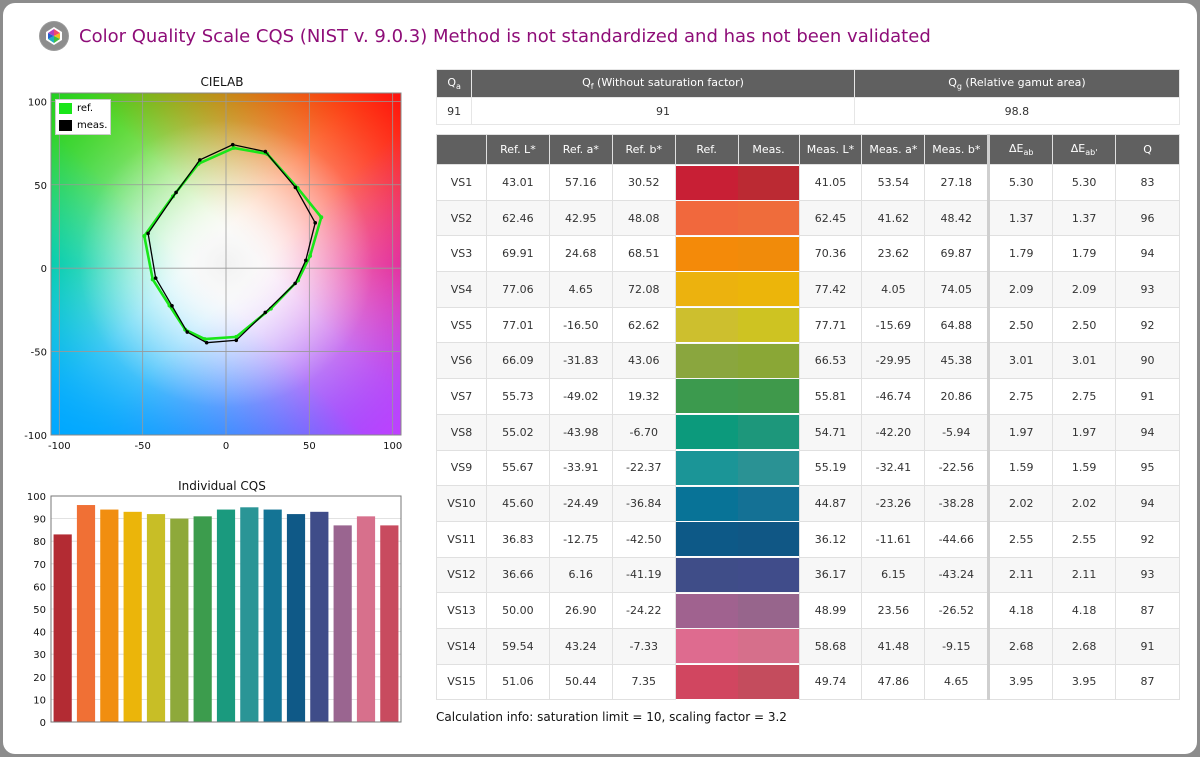 This screenshot has width=1200, height=757. Describe the element at coordinates (1020, 325) in the screenshot. I see `cell-de: 2.50` at that location.